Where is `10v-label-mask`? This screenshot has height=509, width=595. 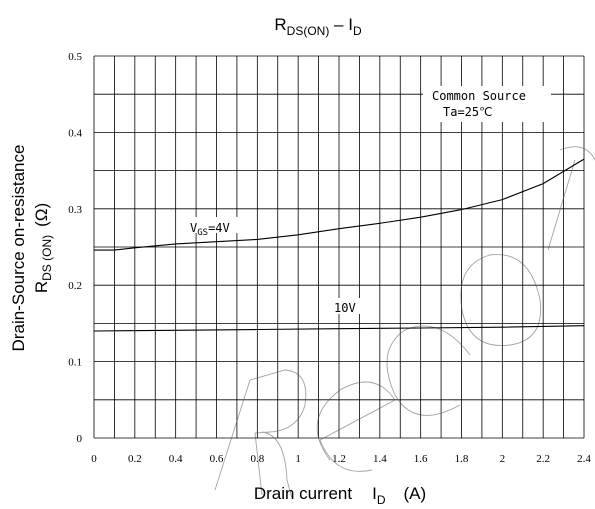
10v-label-mask is located at coordinates (347, 306).